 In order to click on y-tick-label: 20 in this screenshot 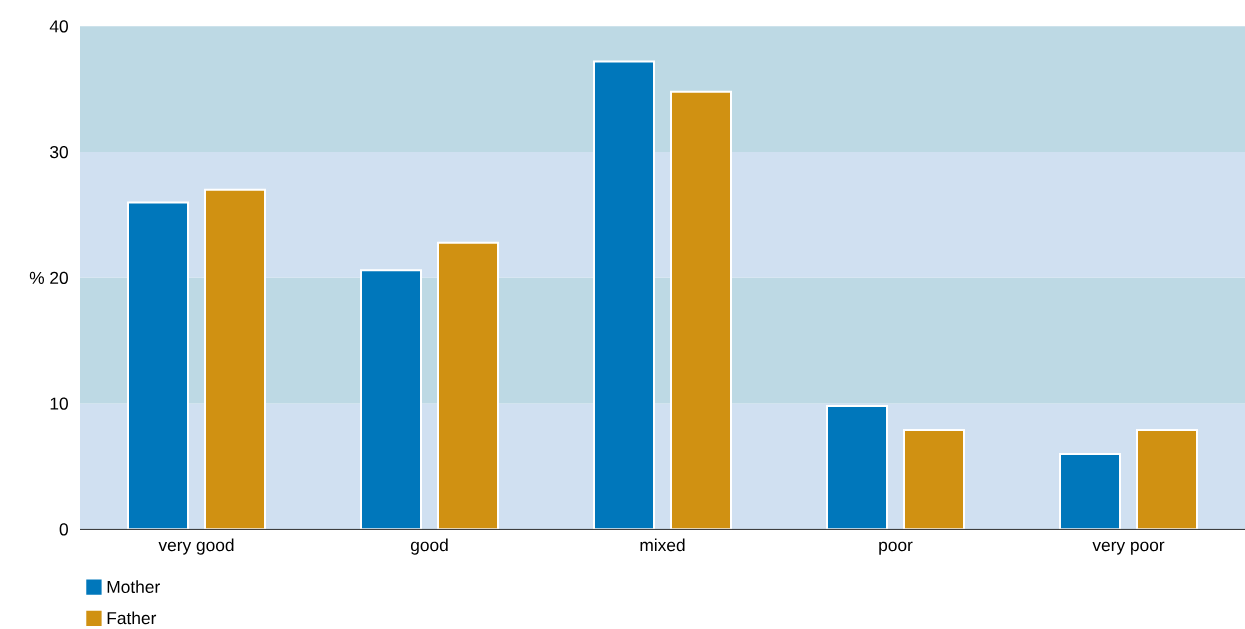, I will do `click(59, 277)`.